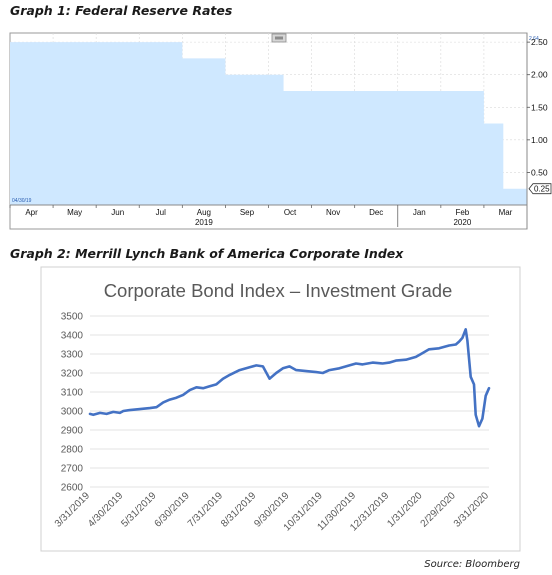 This screenshot has width=552, height=575. Describe the element at coordinates (336, 511) in the screenshot. I see `bond-xtick-label: 11/30/2019` at that location.